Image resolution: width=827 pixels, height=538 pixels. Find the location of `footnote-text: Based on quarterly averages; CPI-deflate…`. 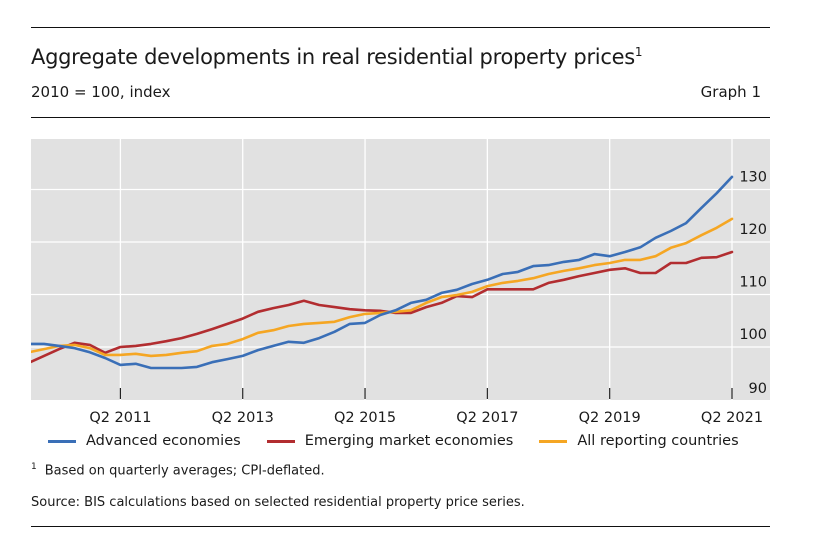

footnote-text: Based on quarterly averages; CPI-deflate… is located at coordinates (184, 471).